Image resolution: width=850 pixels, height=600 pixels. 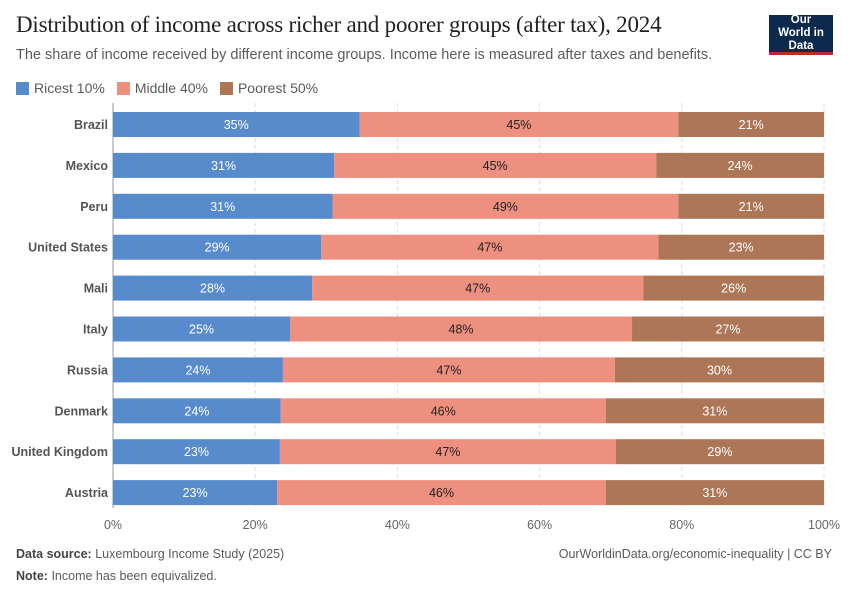 I want to click on x-tick-label: 0%, so click(x=113, y=525).